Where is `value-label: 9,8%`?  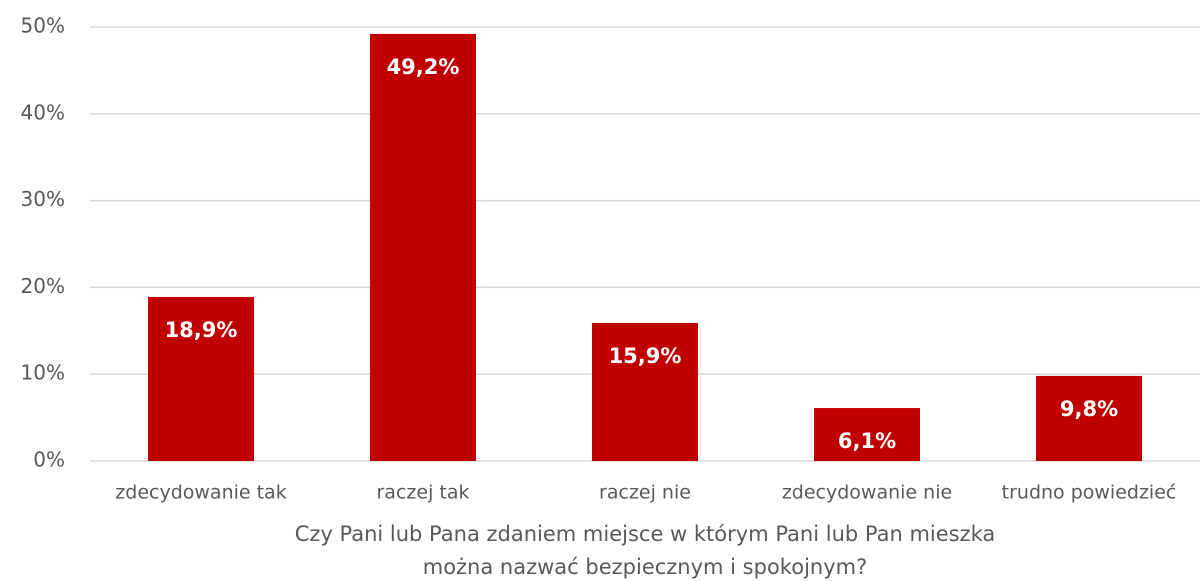
value-label: 9,8% is located at coordinates (1089, 409).